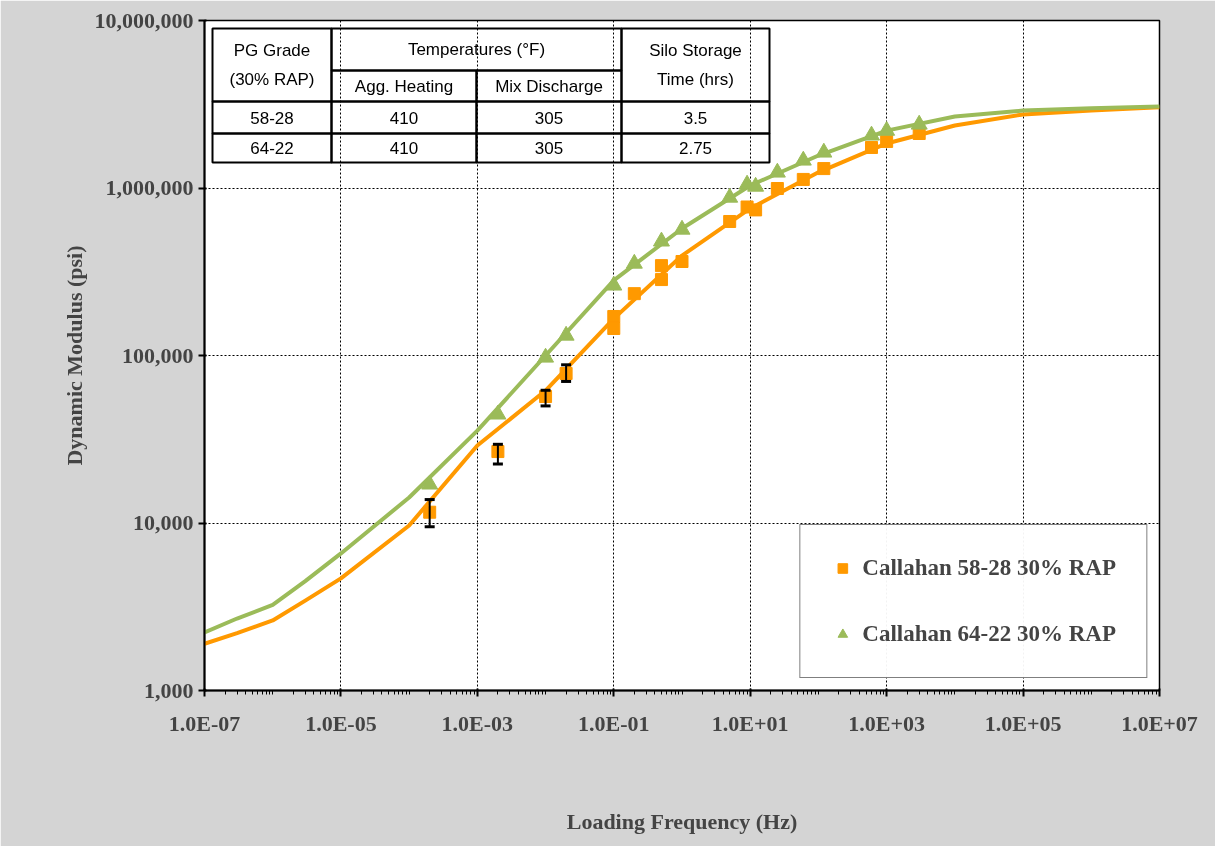  What do you see at coordinates (695, 65) in the screenshot?
I see `annotation: Silo Storage Time (hrs)` at bounding box center [695, 65].